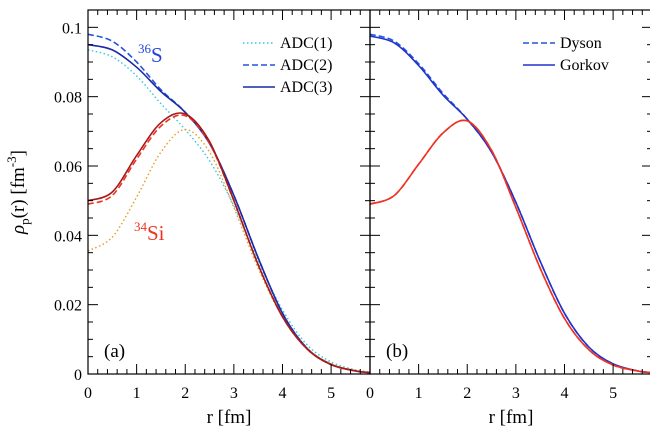  What do you see at coordinates (306, 87) in the screenshot?
I see `legend-entry-adc-3-: ADC(3)` at bounding box center [306, 87].